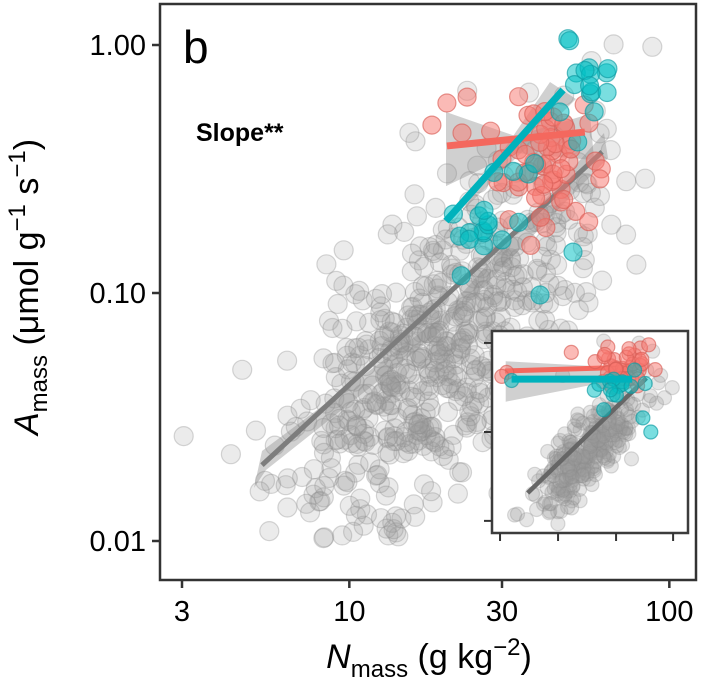  Describe the element at coordinates (182, 612) in the screenshot. I see `x-axis-tick-label: 3` at that location.